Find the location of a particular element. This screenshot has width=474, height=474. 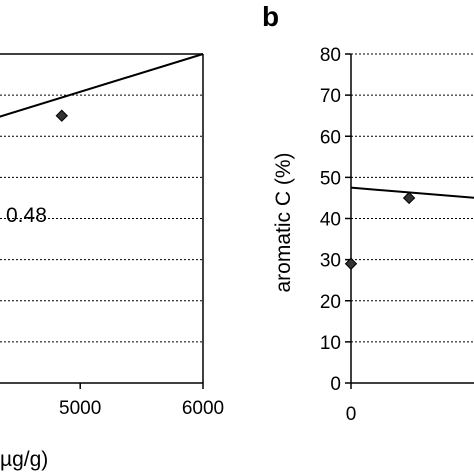

x-tick-label-a-2: 6000 is located at coordinates (203, 408).